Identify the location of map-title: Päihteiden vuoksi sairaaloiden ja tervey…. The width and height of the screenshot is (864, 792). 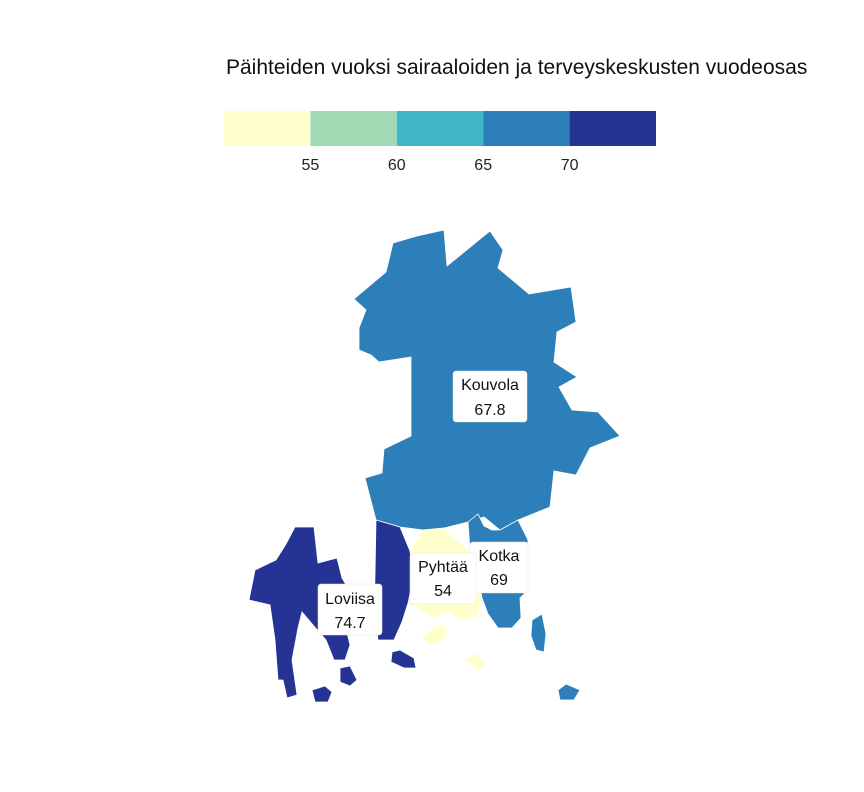
(517, 67).